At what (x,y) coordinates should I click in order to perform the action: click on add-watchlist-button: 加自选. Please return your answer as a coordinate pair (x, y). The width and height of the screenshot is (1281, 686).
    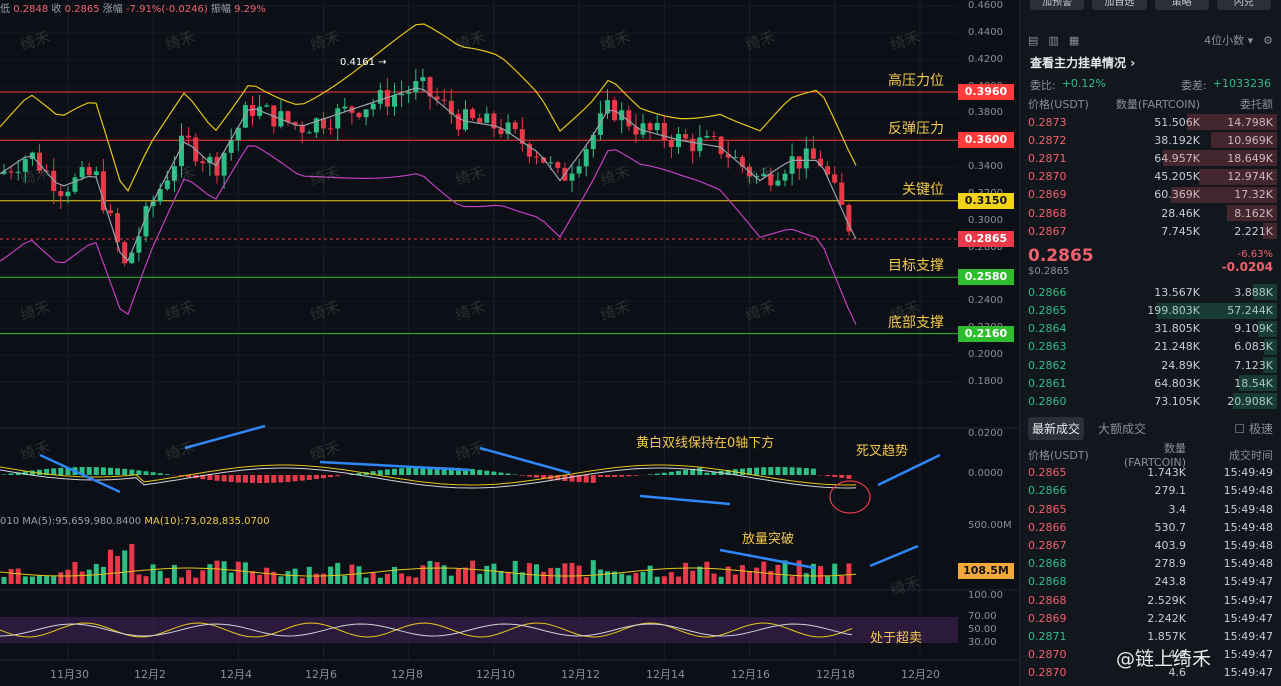
    Looking at the image, I should click on (1119, 5).